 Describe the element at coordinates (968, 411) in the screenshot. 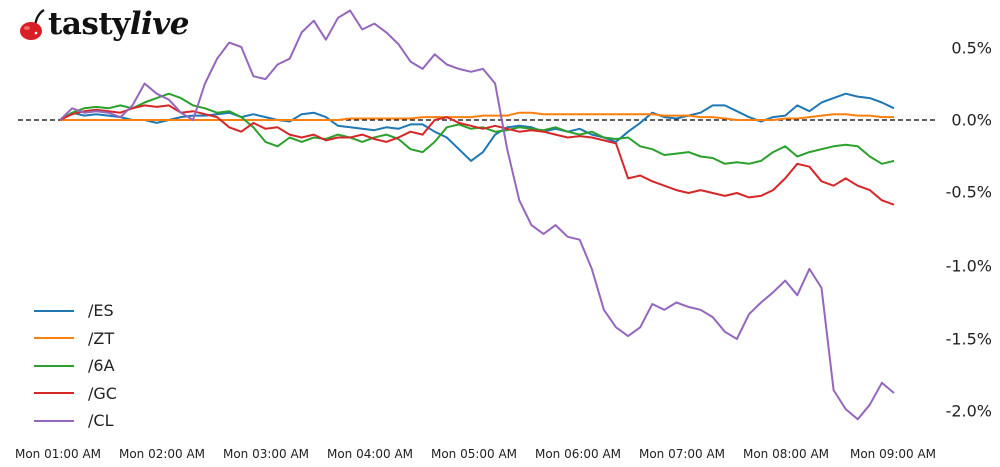

I see `y-tick-label: -2.0%` at that location.